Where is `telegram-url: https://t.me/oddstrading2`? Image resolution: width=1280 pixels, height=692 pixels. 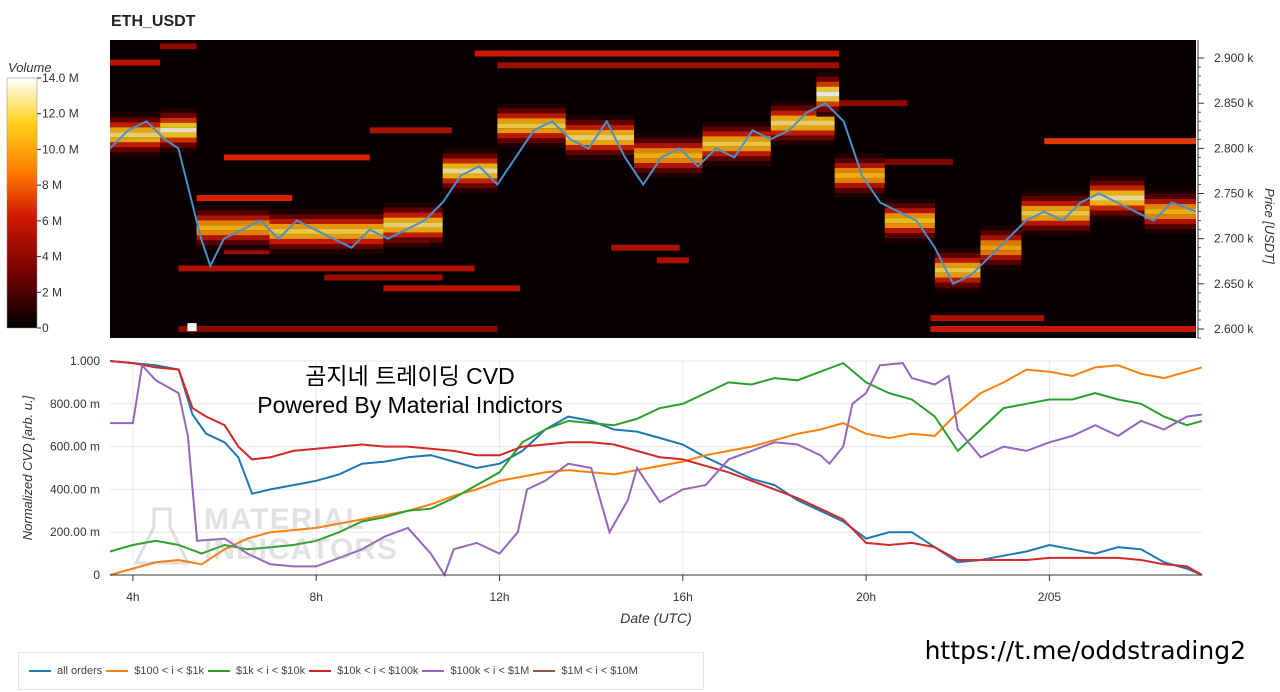
telegram-url: https://t.me/oddstrading2 is located at coordinates (1085, 650).